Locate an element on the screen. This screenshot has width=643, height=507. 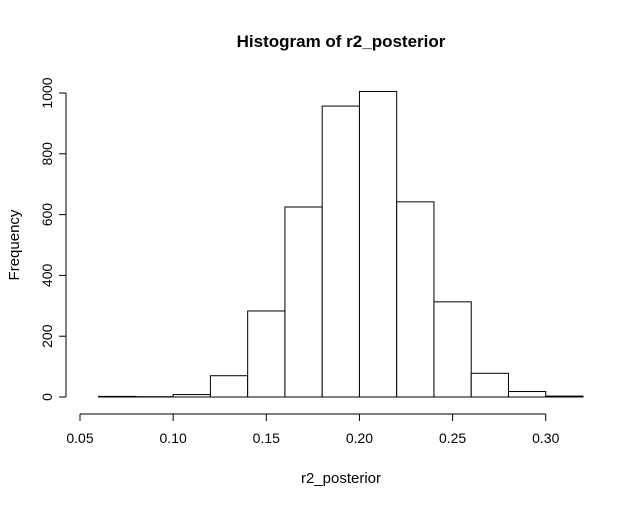
y-tick-label: 200 is located at coordinates (47, 336).